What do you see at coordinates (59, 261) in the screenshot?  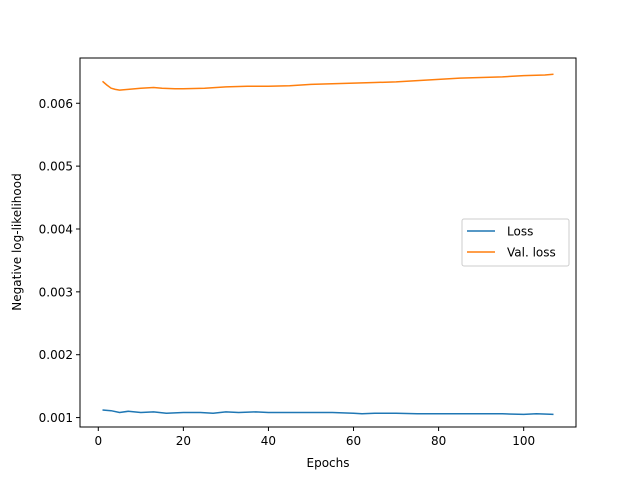 I see `y-axis: 0.001 0.002 0.003 0.004 0.005 0.006` at bounding box center [59, 261].